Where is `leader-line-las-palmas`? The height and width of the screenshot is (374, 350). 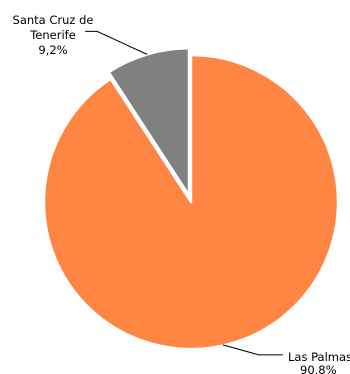
leader-line-las-palmas is located at coordinates (252, 350).